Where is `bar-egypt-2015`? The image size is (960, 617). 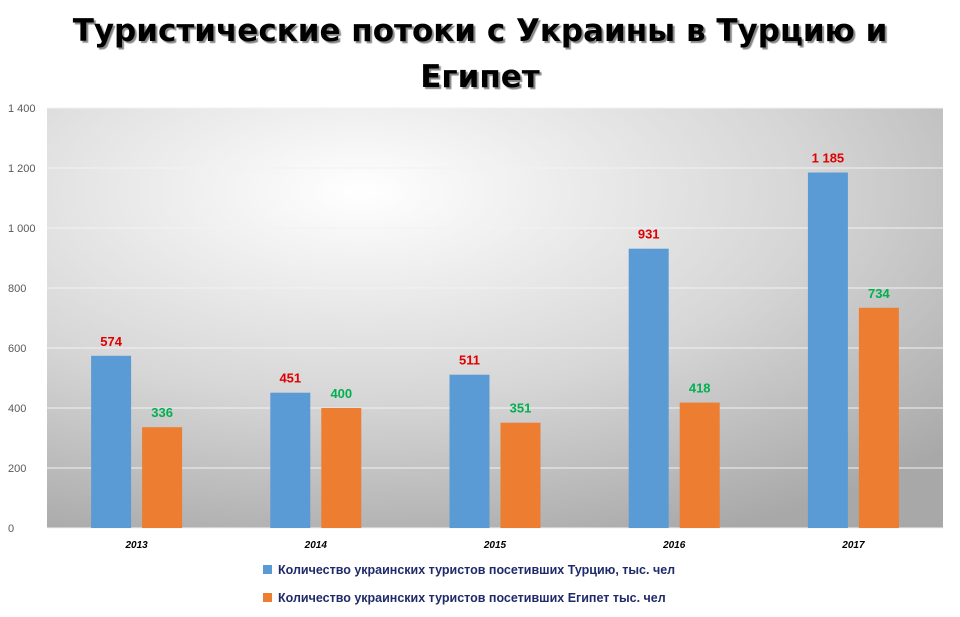
bar-egypt-2015 is located at coordinates (520, 475).